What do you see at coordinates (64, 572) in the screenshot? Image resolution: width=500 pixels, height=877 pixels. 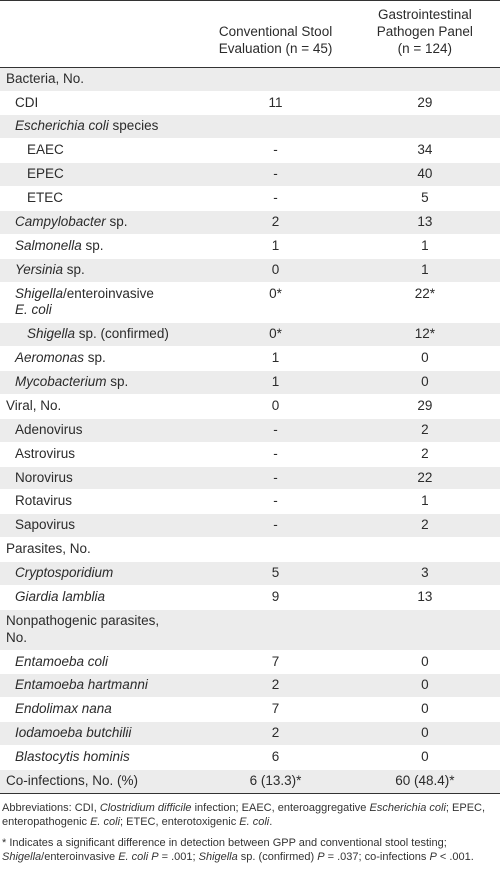 I see `text-run: Cryptosporidium` at bounding box center [64, 572].